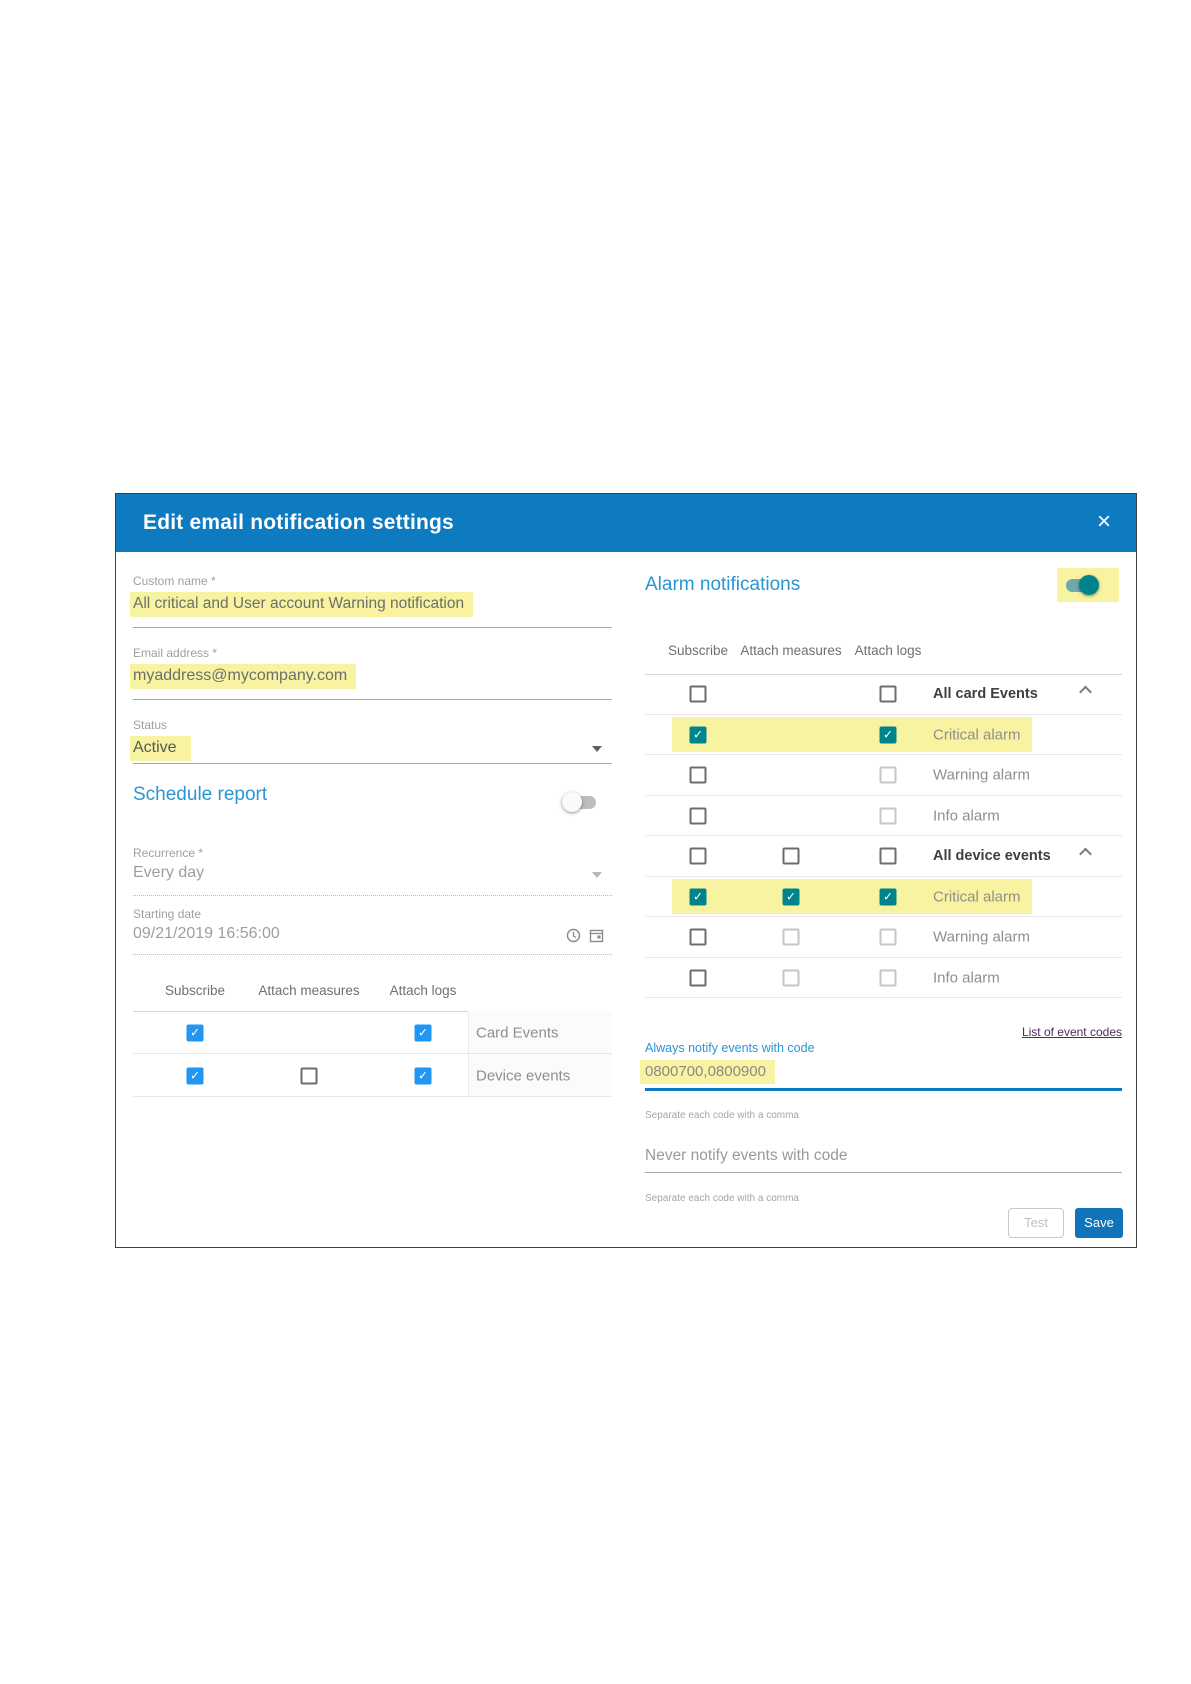  I want to click on close-icon: ×, so click(1103, 521).